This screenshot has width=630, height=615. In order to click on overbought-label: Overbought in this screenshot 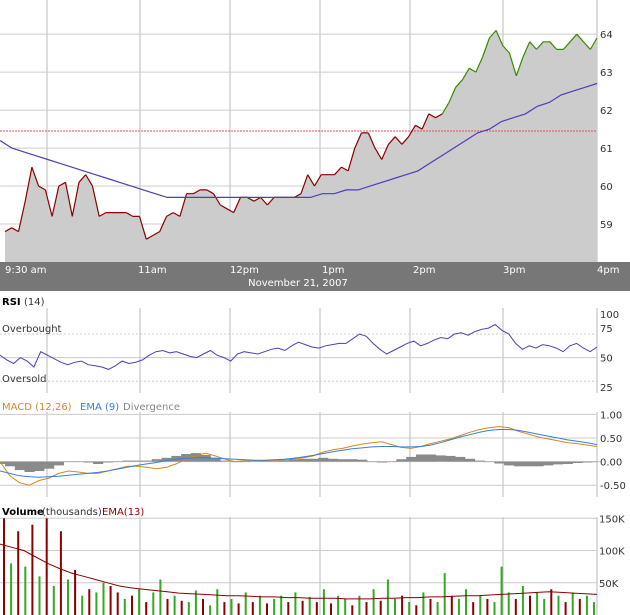, I will do `click(32, 329)`.